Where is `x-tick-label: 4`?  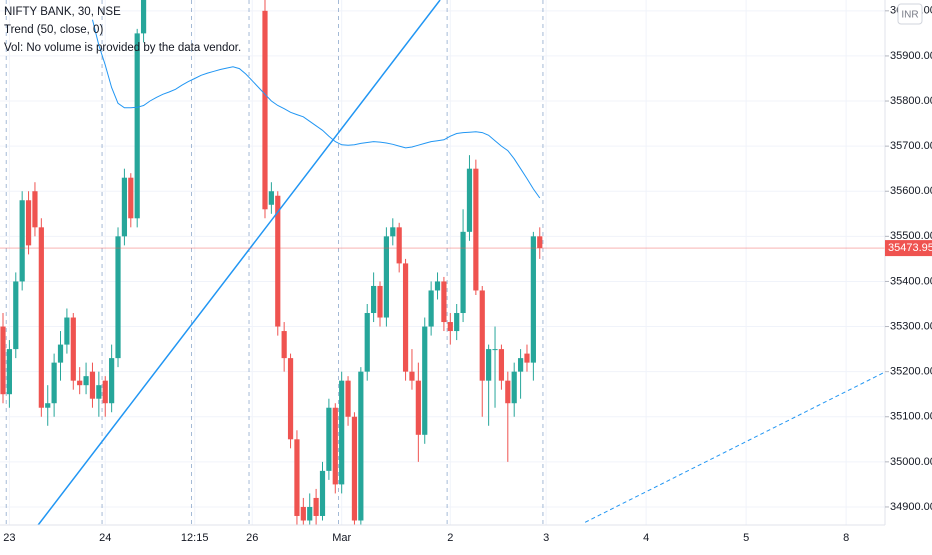
x-tick-label: 4 is located at coordinates (646, 538).